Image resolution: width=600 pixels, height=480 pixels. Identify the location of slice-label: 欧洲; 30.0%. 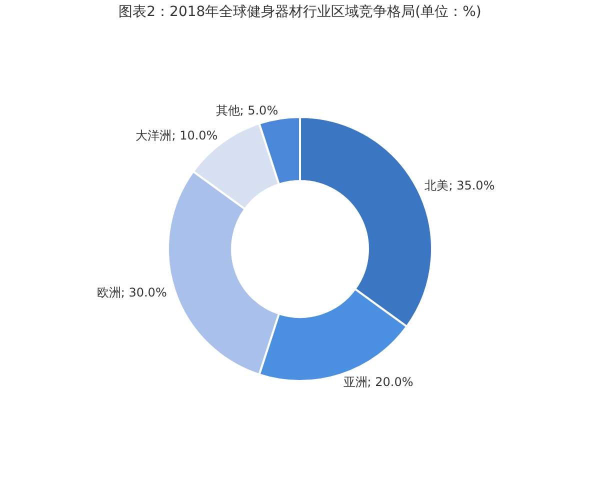
(131, 292).